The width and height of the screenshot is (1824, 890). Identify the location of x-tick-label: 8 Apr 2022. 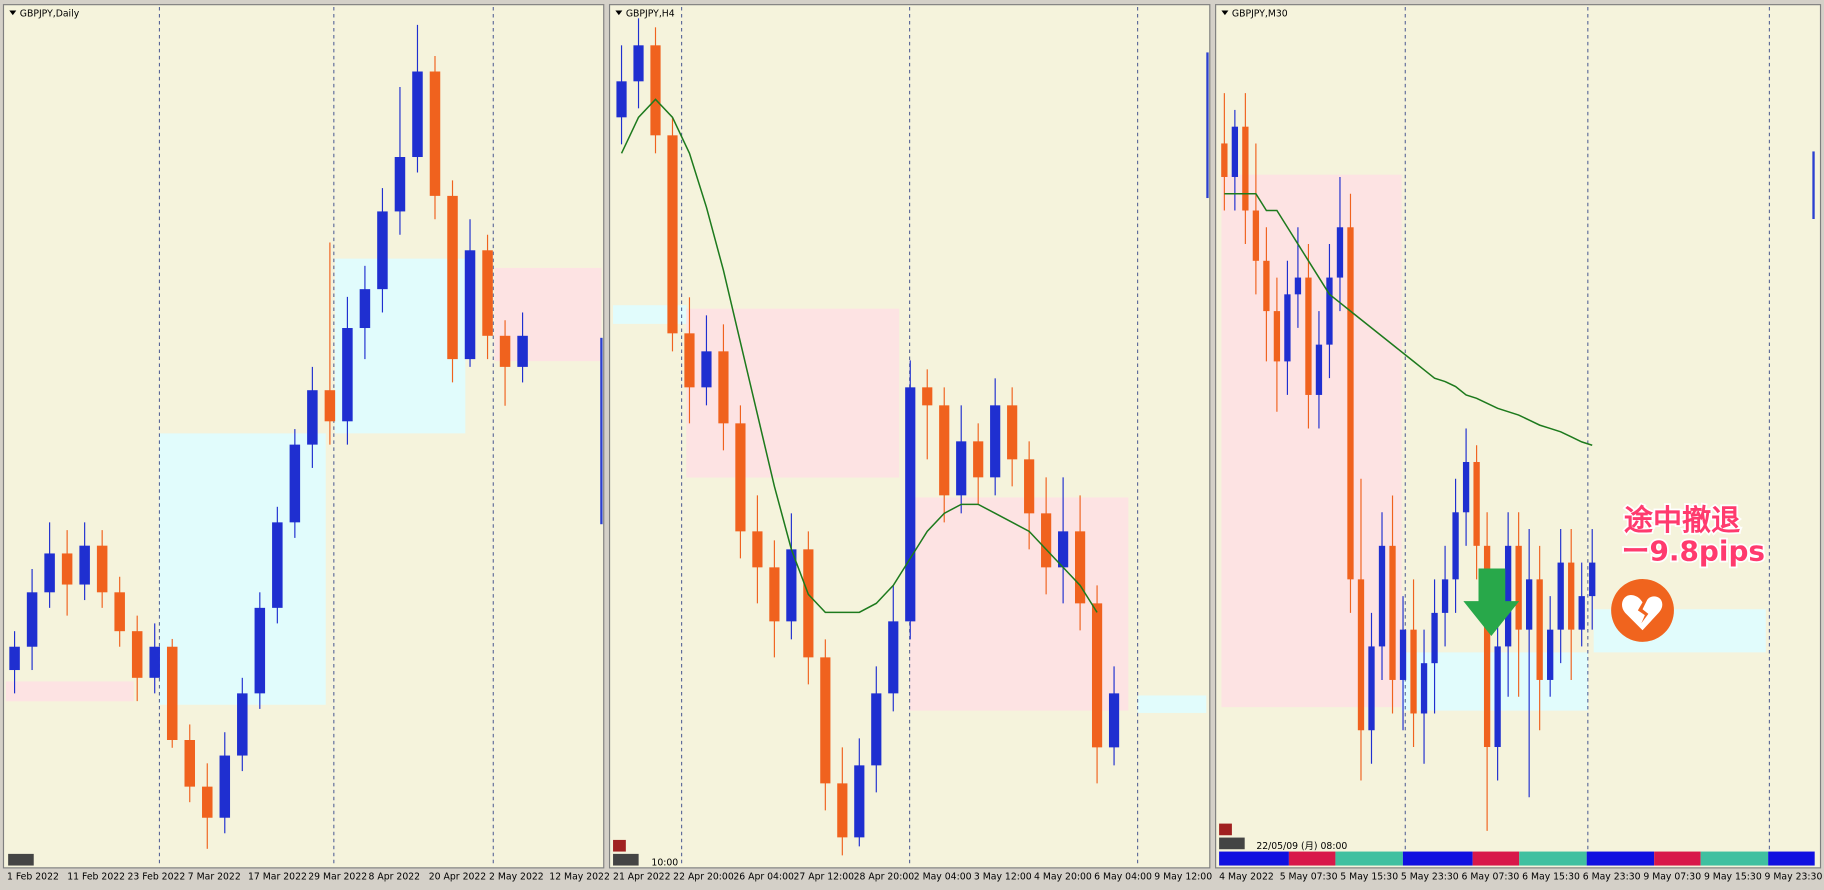
(395, 877).